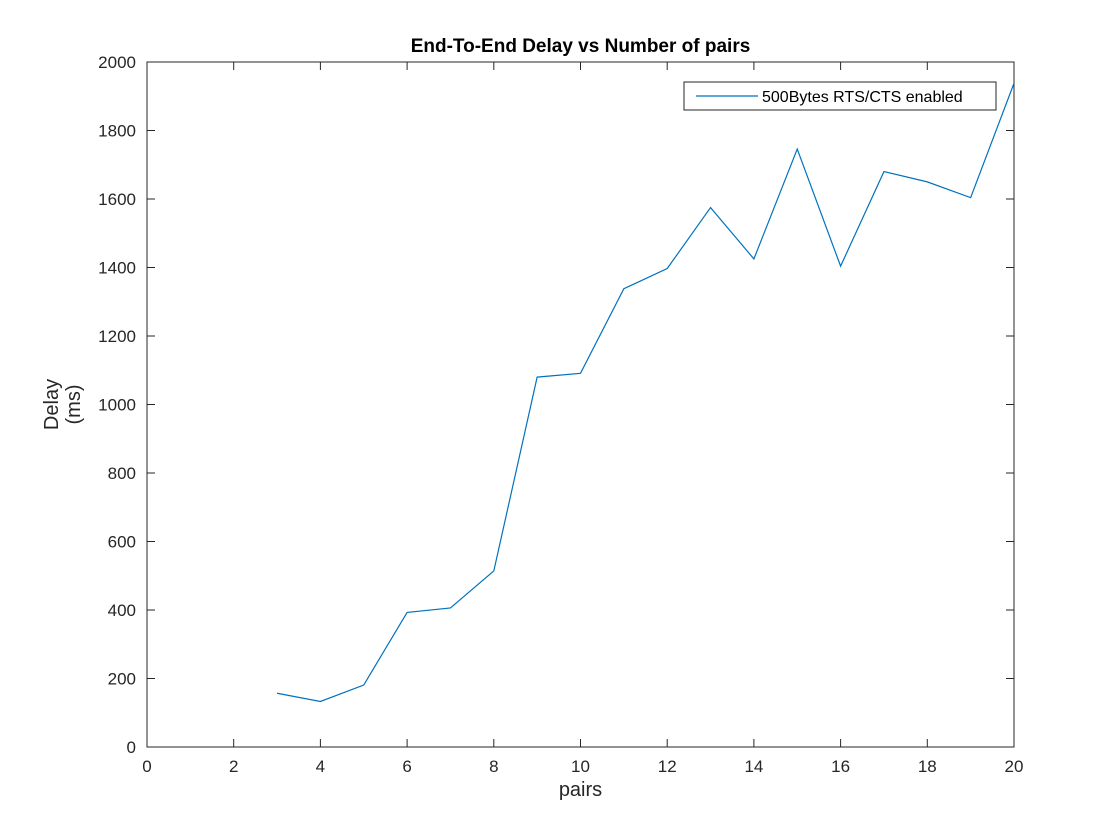 The width and height of the screenshot is (1120, 840). I want to click on y-tick-label: 200, so click(122, 679).